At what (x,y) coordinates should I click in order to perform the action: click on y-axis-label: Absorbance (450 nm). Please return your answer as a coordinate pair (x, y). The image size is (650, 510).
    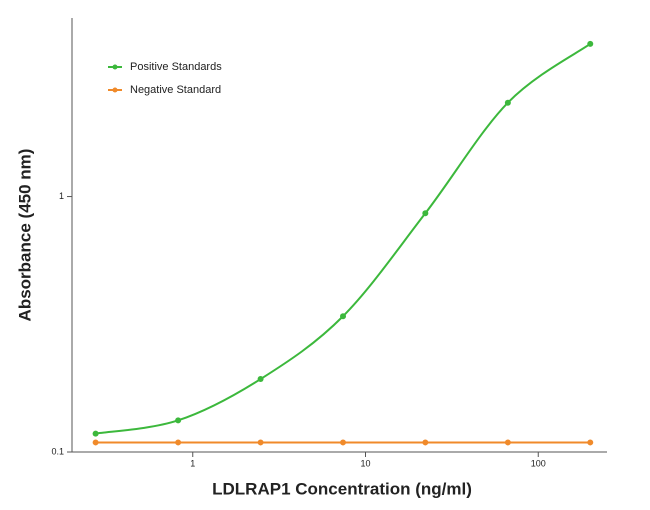
    Looking at the image, I should click on (24, 235).